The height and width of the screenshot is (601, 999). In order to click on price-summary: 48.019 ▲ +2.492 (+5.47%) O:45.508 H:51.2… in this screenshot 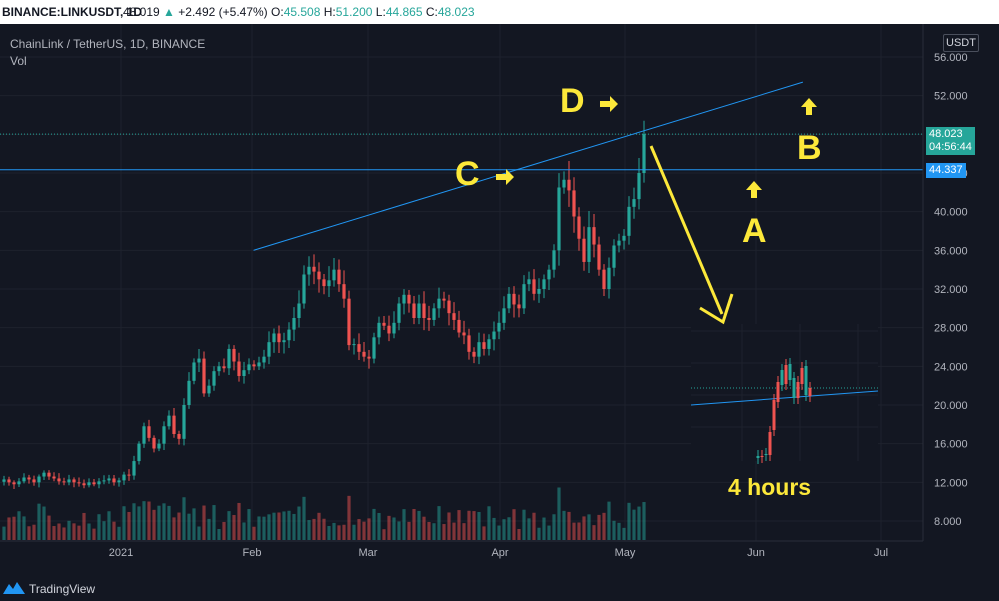, I will do `click(299, 12)`.